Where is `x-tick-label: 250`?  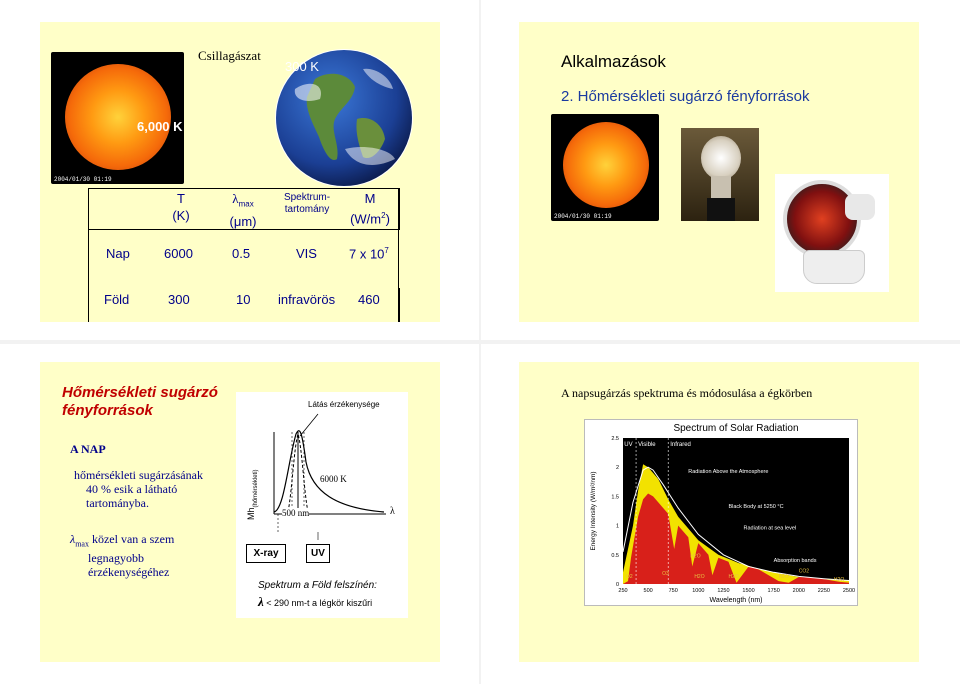
x-tick-label: 250 is located at coordinates (622, 591).